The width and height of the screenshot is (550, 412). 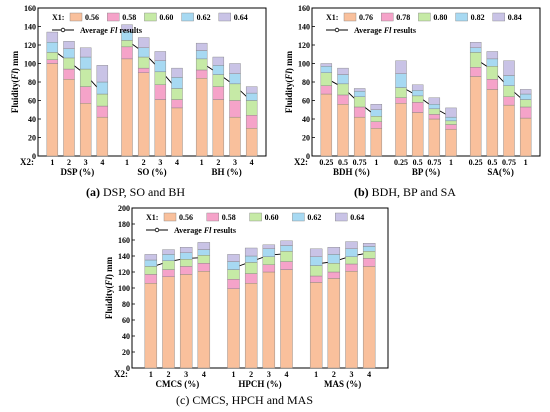 I want to click on y-tick-label: 120, so click(x=124, y=272).